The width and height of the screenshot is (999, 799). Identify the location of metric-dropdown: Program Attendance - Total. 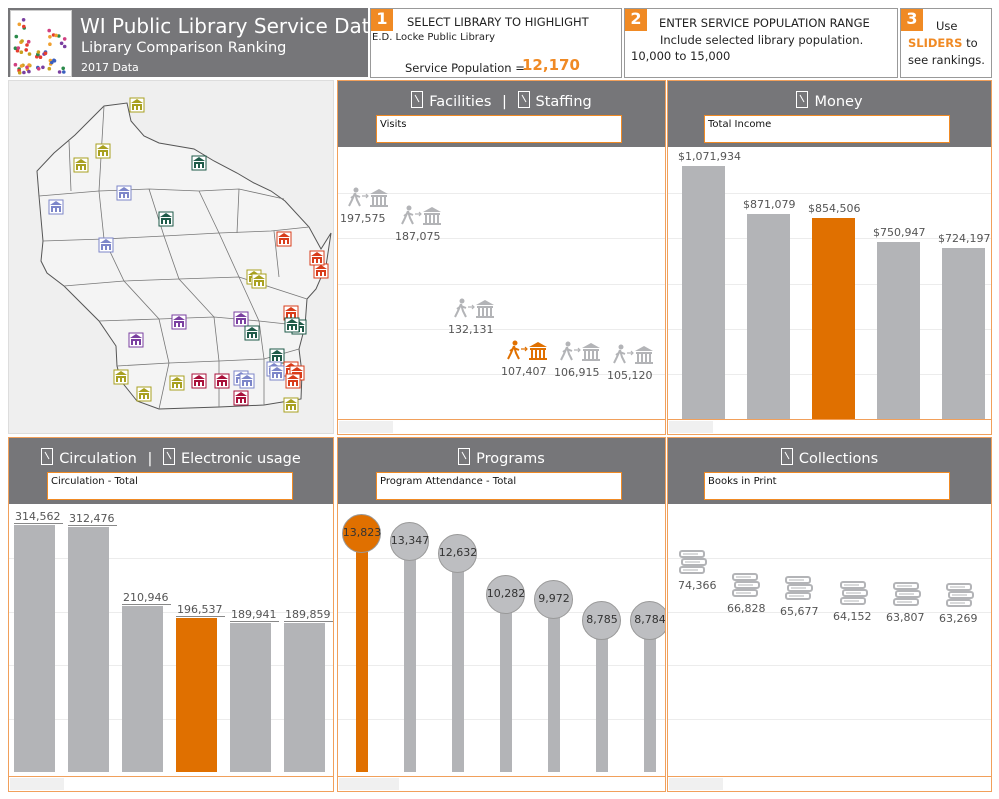
(499, 486).